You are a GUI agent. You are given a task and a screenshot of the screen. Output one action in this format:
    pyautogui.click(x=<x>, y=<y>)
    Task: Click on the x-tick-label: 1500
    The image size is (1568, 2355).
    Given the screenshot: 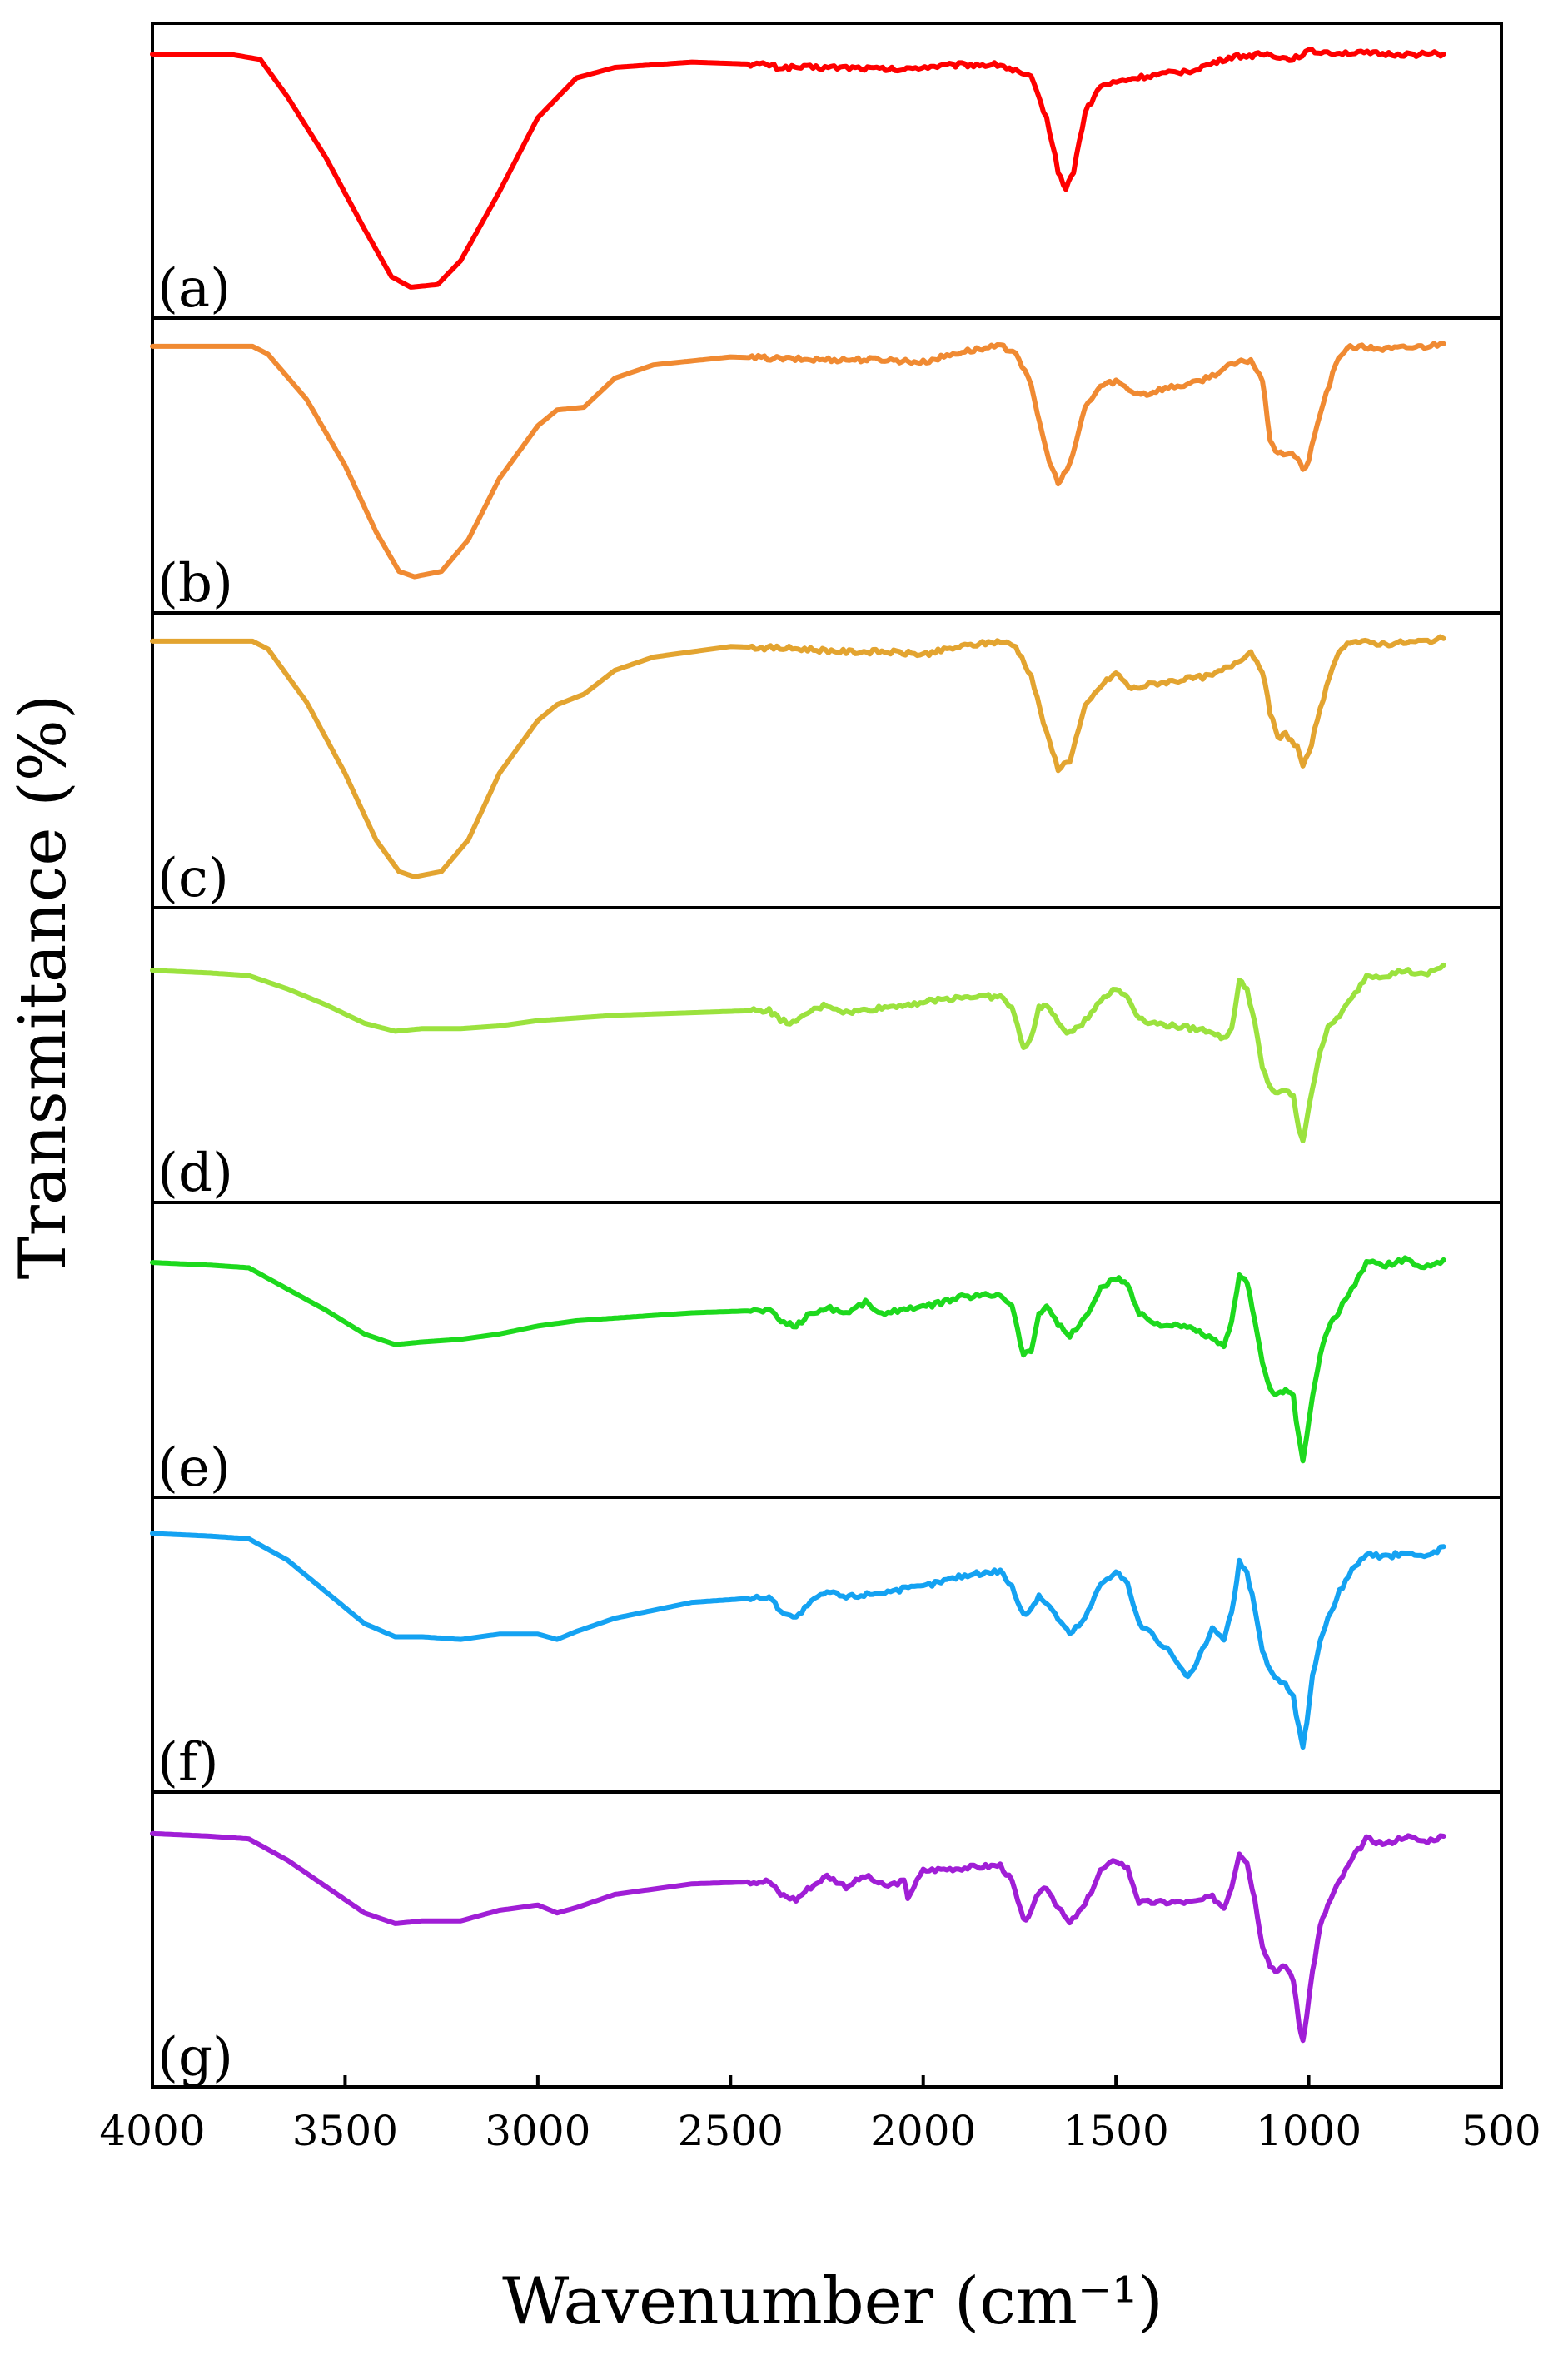 What is the action you would take?
    pyautogui.click(x=1116, y=2131)
    